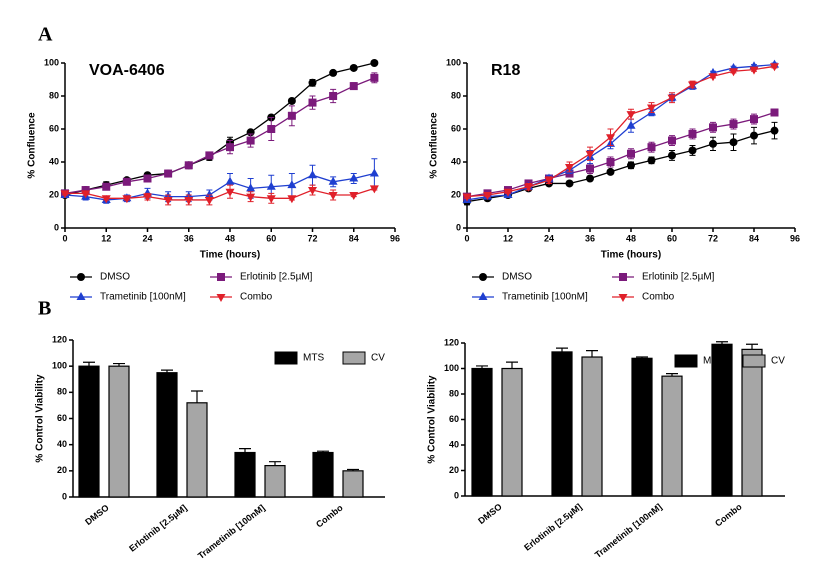 The image size is (840, 575). Describe the element at coordinates (276, 277) in the screenshot. I see `legend-label: Erlotinib [2.5µM]` at that location.